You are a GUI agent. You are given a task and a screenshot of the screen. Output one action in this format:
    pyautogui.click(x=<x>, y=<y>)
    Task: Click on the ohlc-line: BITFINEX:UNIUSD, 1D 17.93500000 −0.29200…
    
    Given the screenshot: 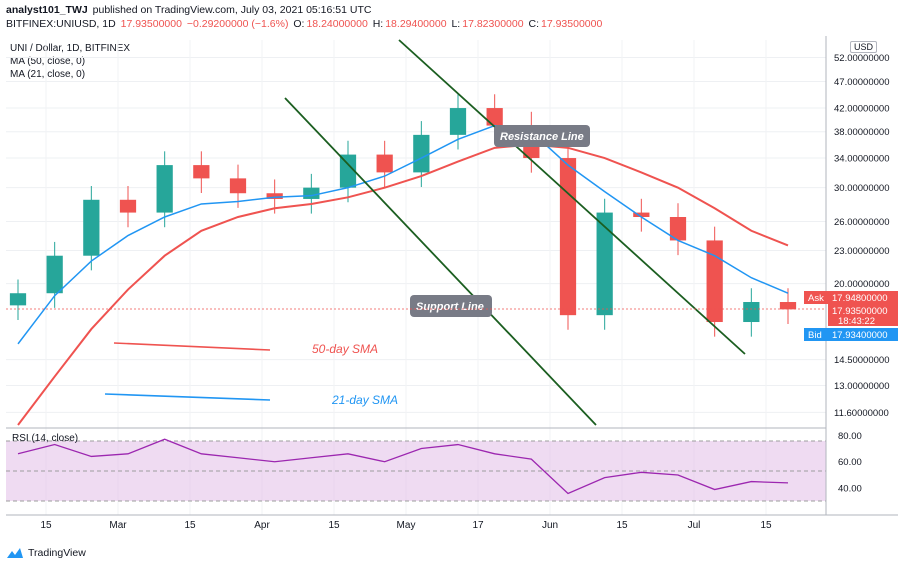 What is the action you would take?
    pyautogui.click(x=305, y=24)
    